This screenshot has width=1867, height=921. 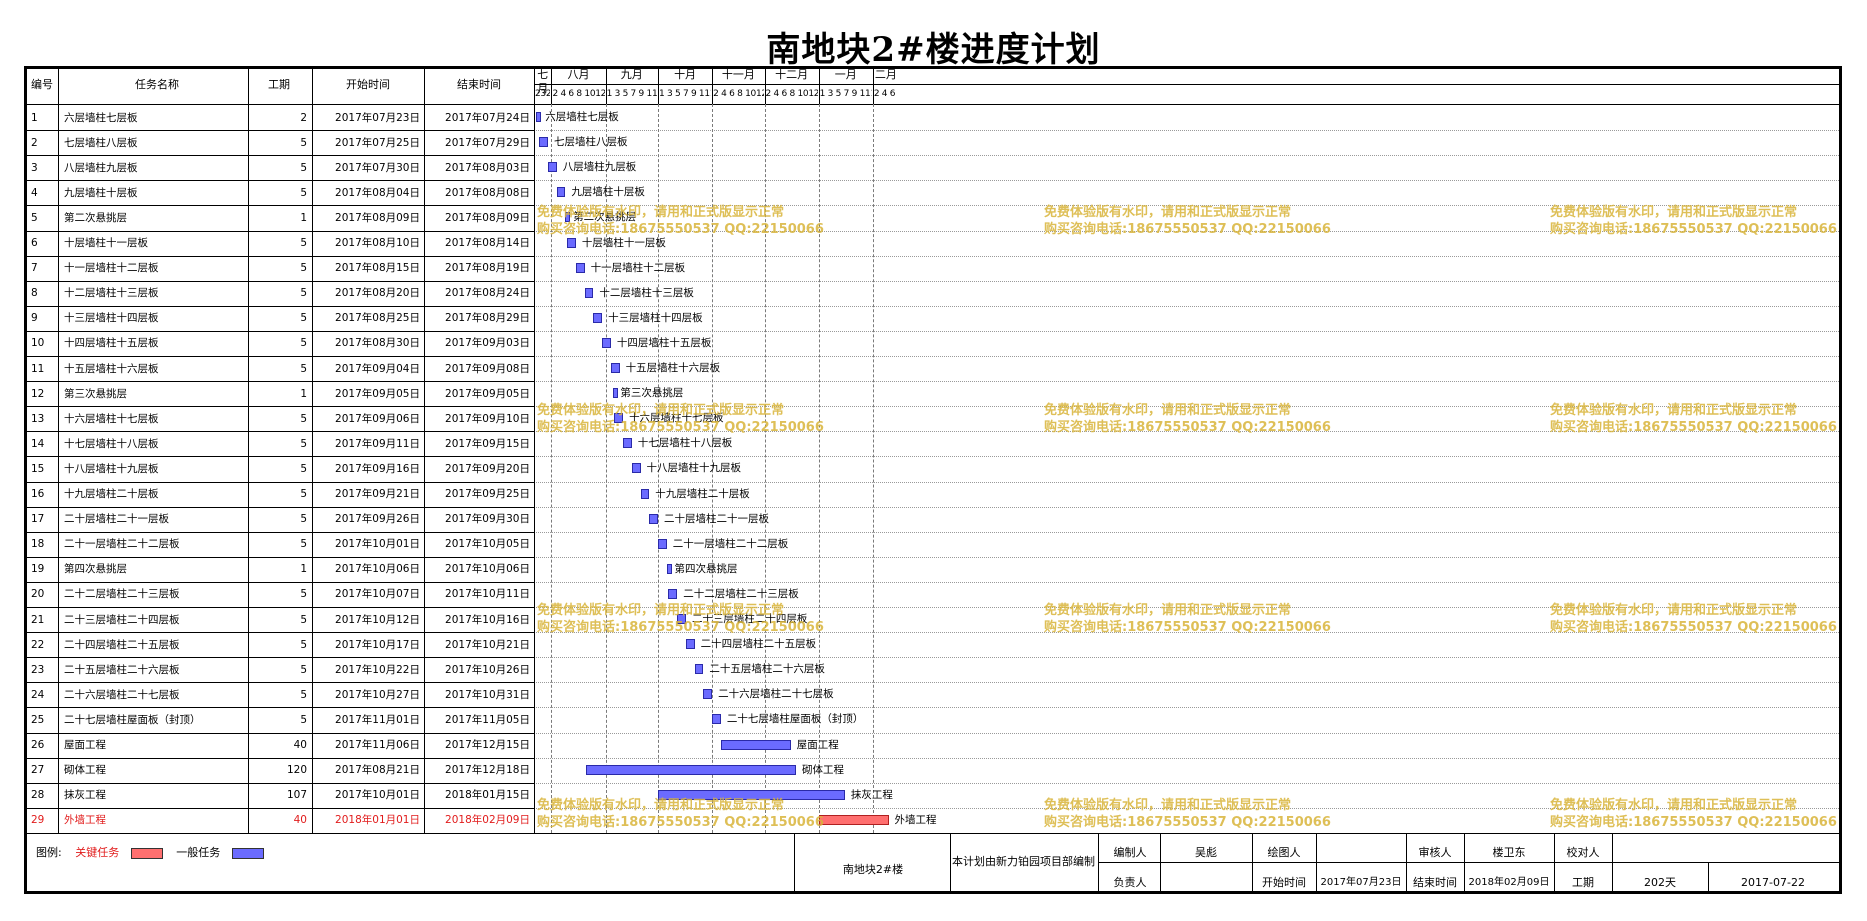 I want to click on task-end: 2017年08月08日, so click(x=487, y=192).